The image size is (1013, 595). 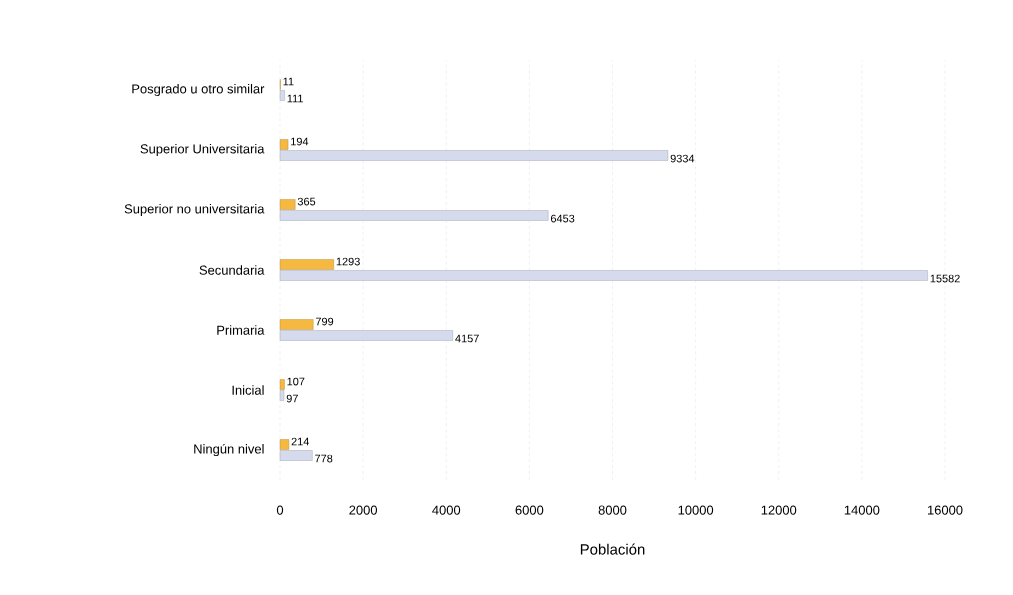 I want to click on y-tick-label: Primaria, so click(x=241, y=330).